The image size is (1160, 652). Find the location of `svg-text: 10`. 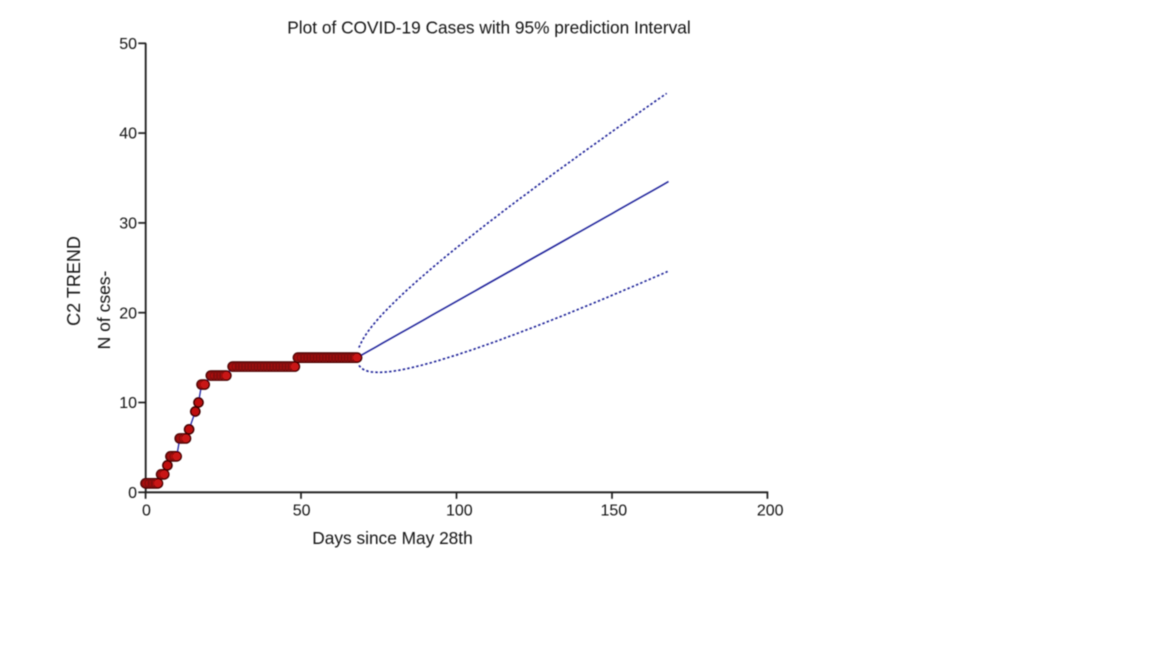

svg-text: 10 is located at coordinates (128, 403).